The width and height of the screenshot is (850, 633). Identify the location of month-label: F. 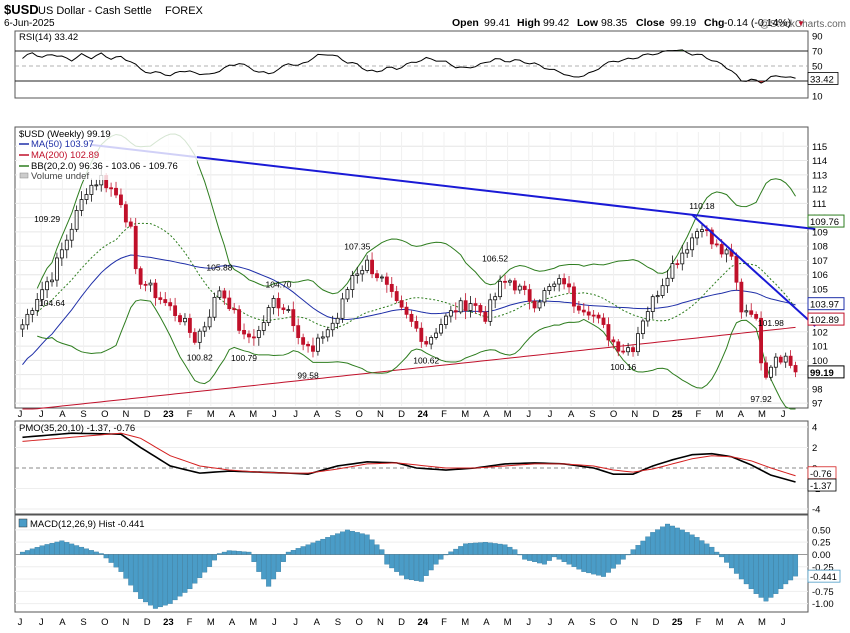
(444, 414).